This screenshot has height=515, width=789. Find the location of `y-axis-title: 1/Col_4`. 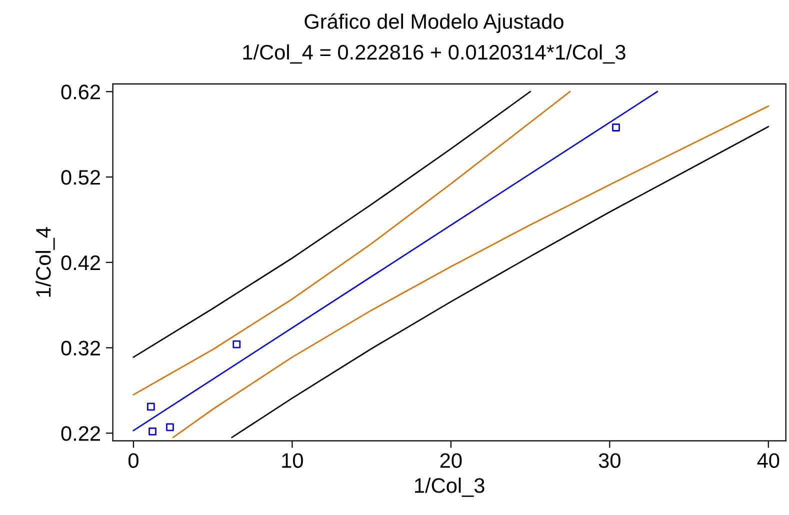

y-axis-title: 1/Col_4 is located at coordinates (45, 262).